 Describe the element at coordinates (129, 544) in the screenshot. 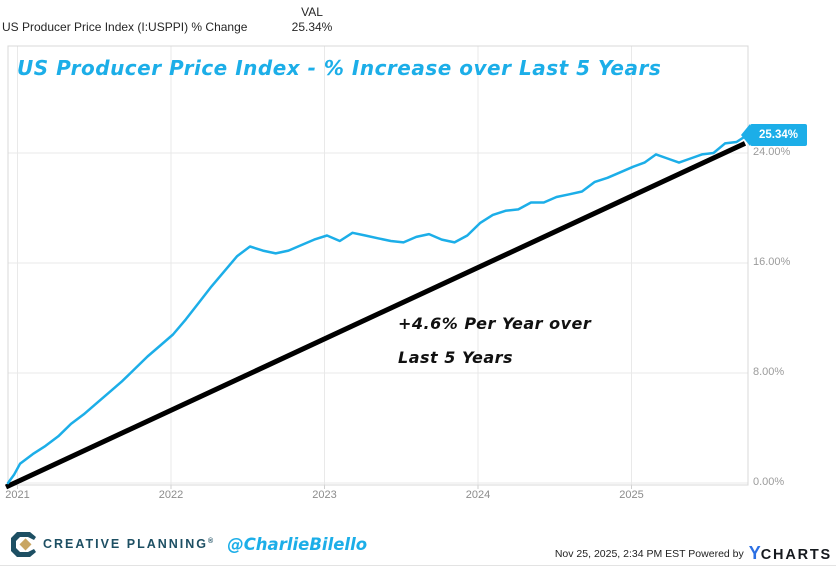

I see `creative-planning-wordmark: CREATIVE PLANNING®` at that location.